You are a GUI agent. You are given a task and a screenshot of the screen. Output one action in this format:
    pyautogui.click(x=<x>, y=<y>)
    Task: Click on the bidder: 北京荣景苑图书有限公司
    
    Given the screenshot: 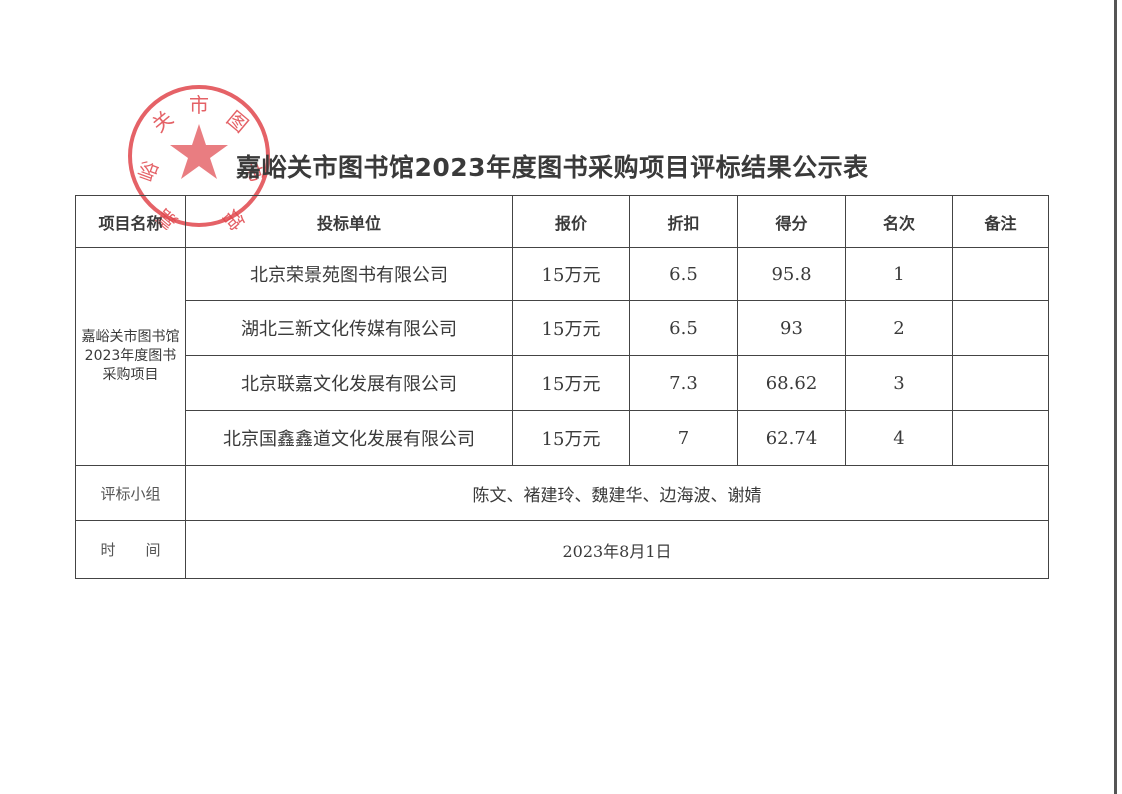 What is the action you would take?
    pyautogui.click(x=349, y=274)
    